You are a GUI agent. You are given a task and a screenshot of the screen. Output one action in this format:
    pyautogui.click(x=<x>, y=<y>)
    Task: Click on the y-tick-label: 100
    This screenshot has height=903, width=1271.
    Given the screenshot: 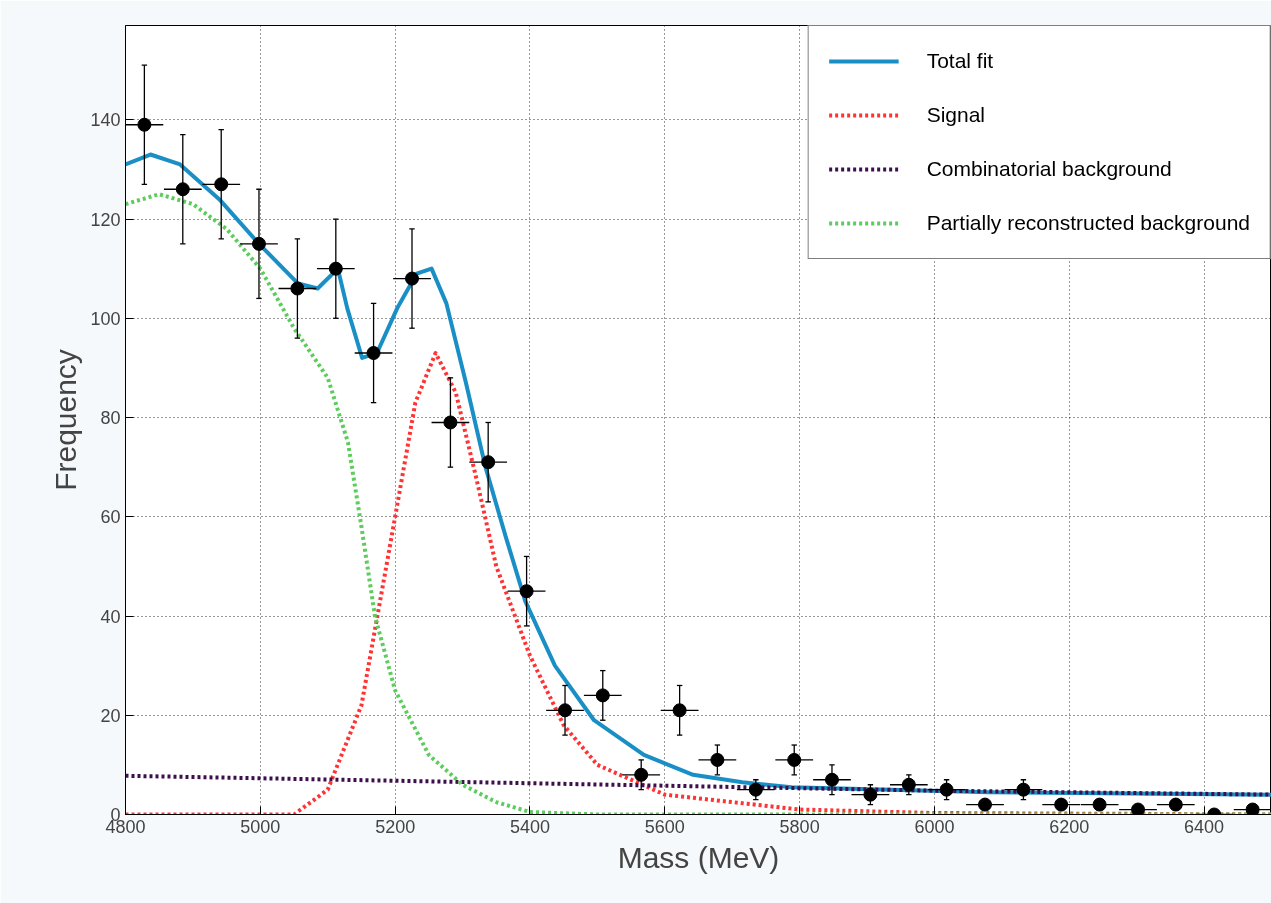 What is the action you would take?
    pyautogui.click(x=105, y=318)
    